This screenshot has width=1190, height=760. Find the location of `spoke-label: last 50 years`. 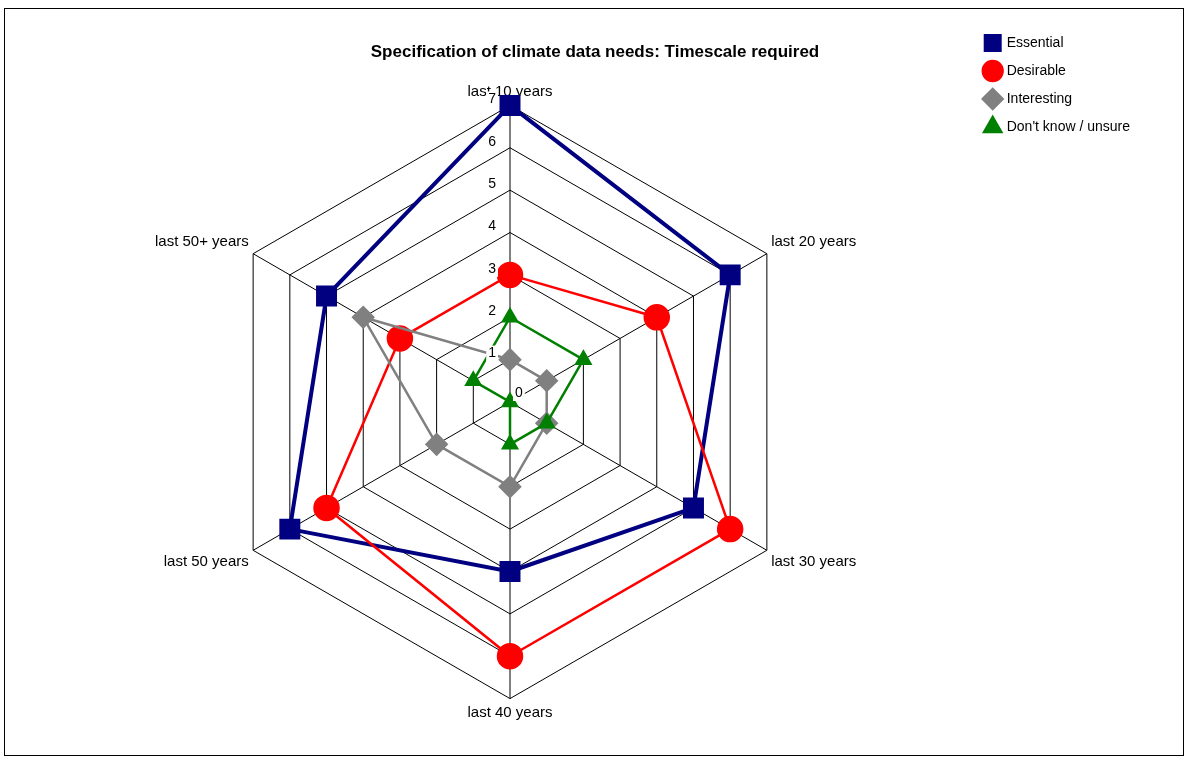

spoke-label: last 50 years is located at coordinates (206, 560).